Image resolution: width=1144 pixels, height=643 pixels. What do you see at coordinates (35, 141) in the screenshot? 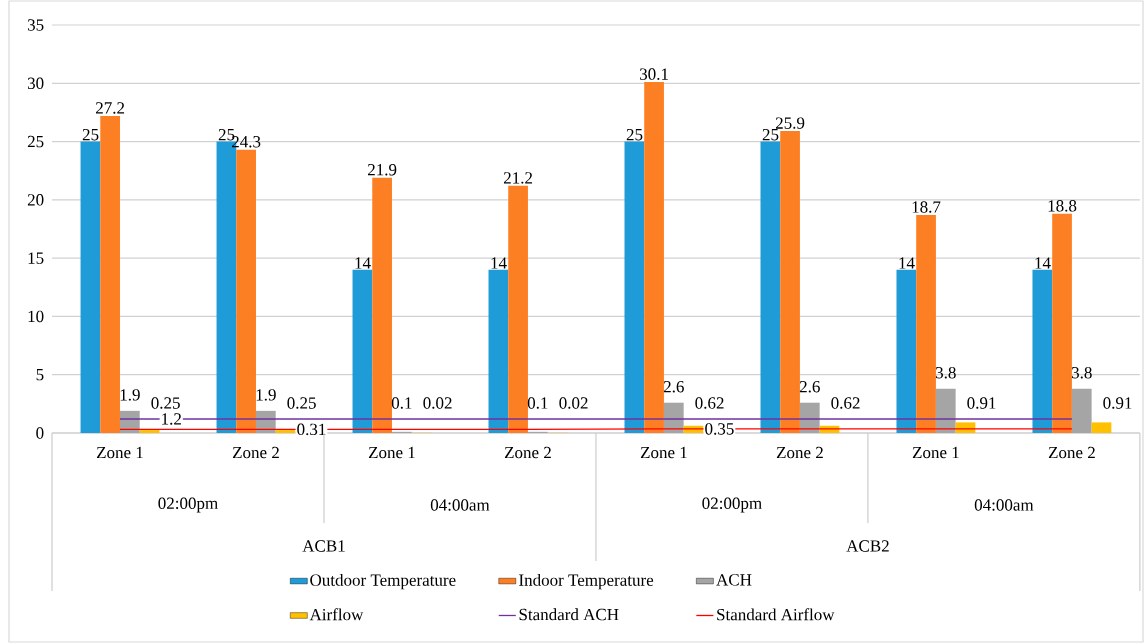
I see `y-tick-label: 25` at bounding box center [35, 141].